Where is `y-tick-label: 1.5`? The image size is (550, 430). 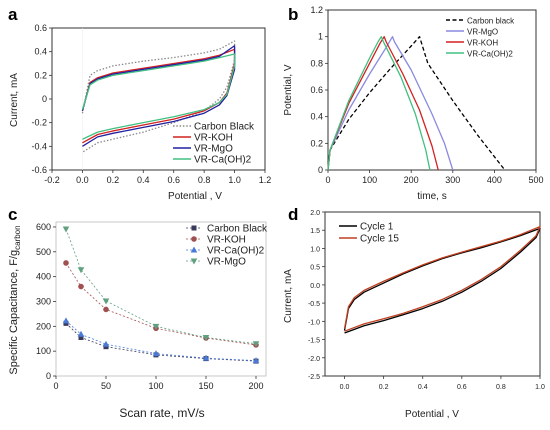
y-tick-label: 1.5 is located at coordinates (315, 231).